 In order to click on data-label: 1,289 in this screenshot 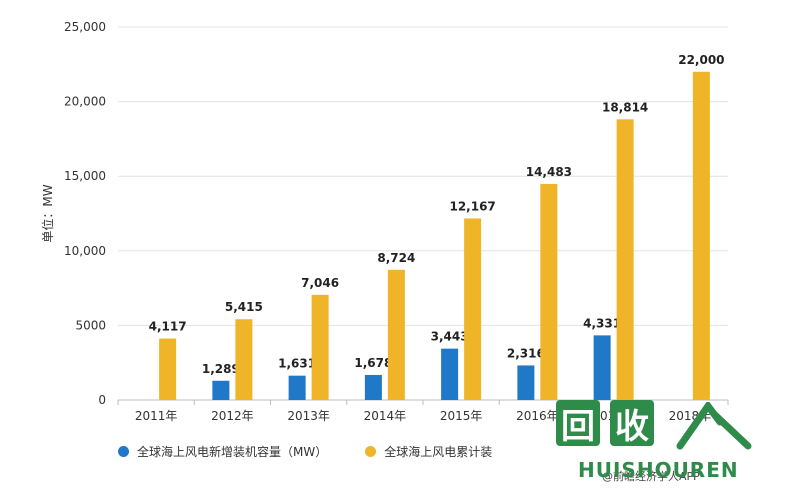, I will do `click(221, 369)`.